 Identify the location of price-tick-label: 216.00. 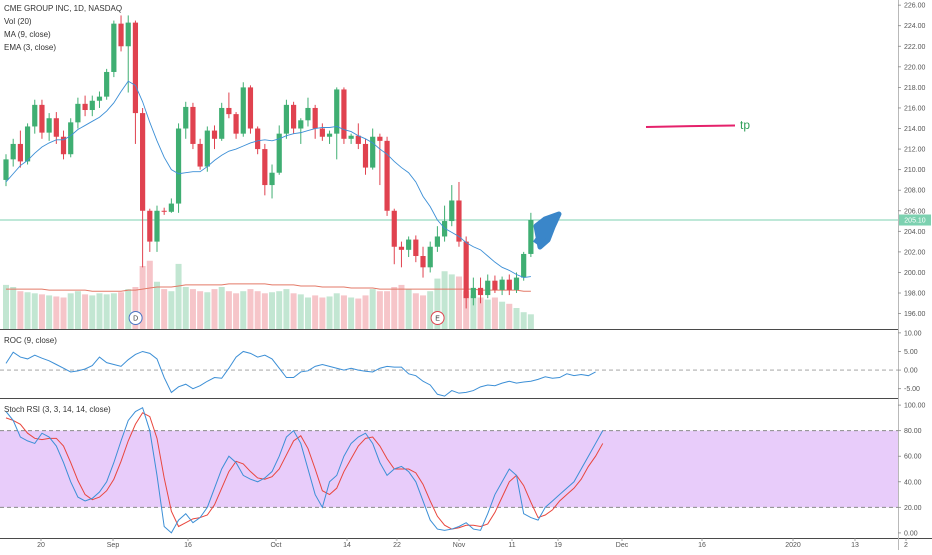
(915, 108).